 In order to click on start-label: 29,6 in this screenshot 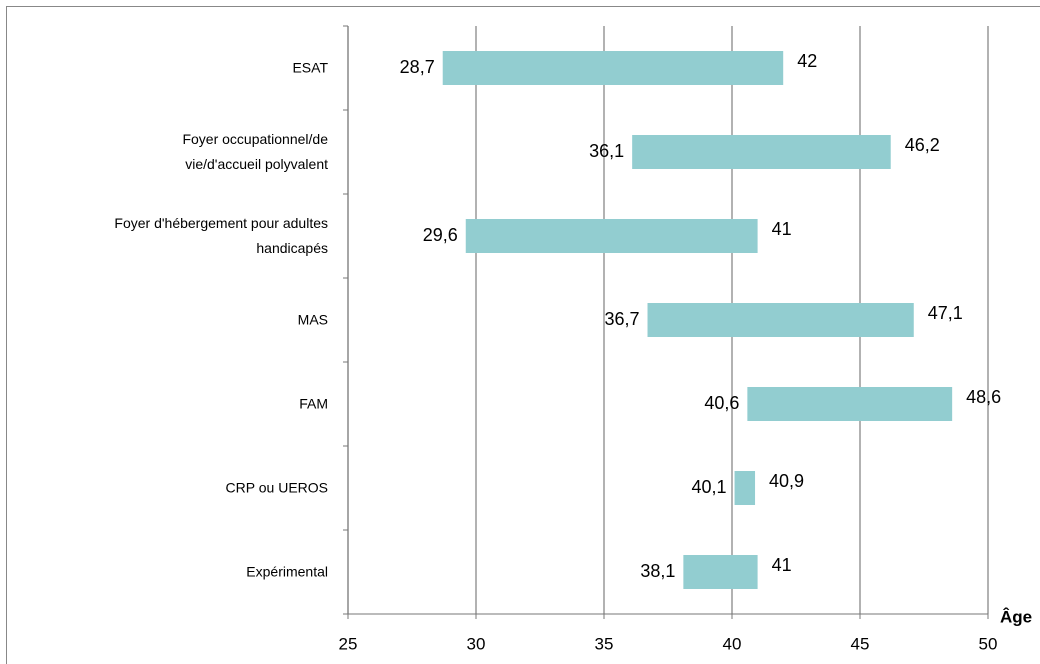, I will do `click(440, 235)`.